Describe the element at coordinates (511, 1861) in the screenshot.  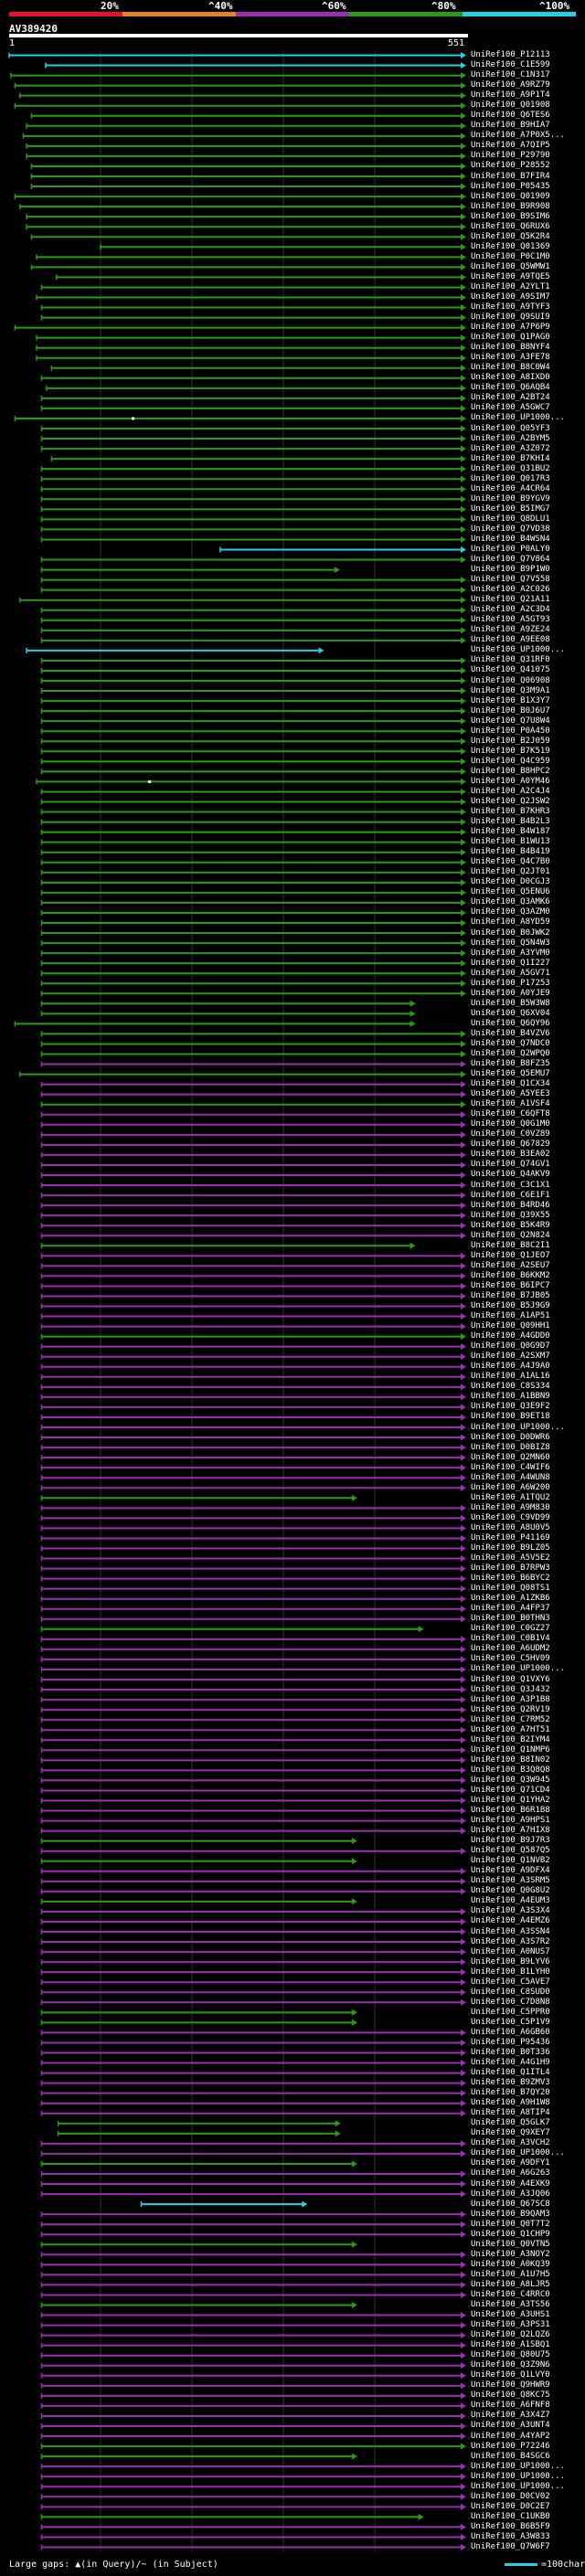
I see `hit-link: UniRef100_Q1NVB2` at that location.